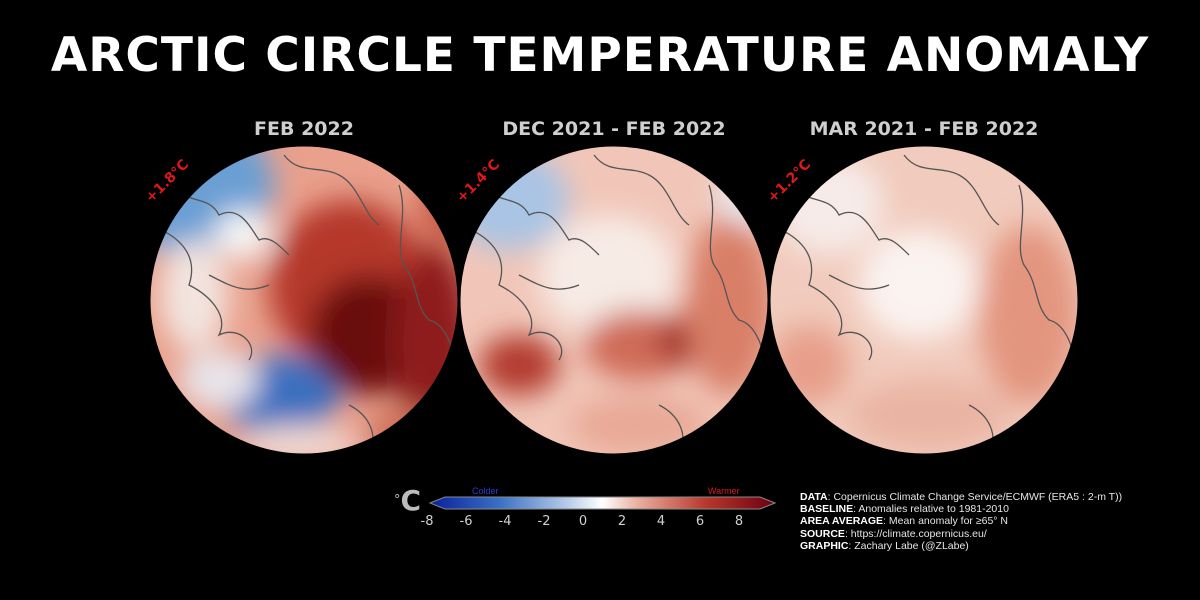 The image size is (1200, 600). What do you see at coordinates (583, 521) in the screenshot?
I see `tick-label: 0` at bounding box center [583, 521].